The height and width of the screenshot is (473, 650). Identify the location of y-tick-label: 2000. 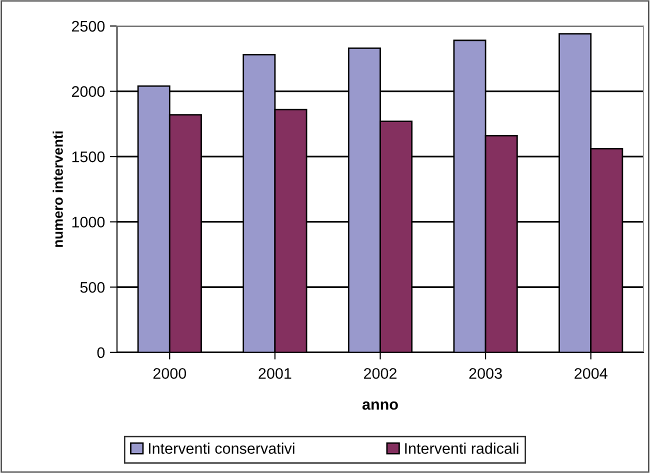
(88, 91).